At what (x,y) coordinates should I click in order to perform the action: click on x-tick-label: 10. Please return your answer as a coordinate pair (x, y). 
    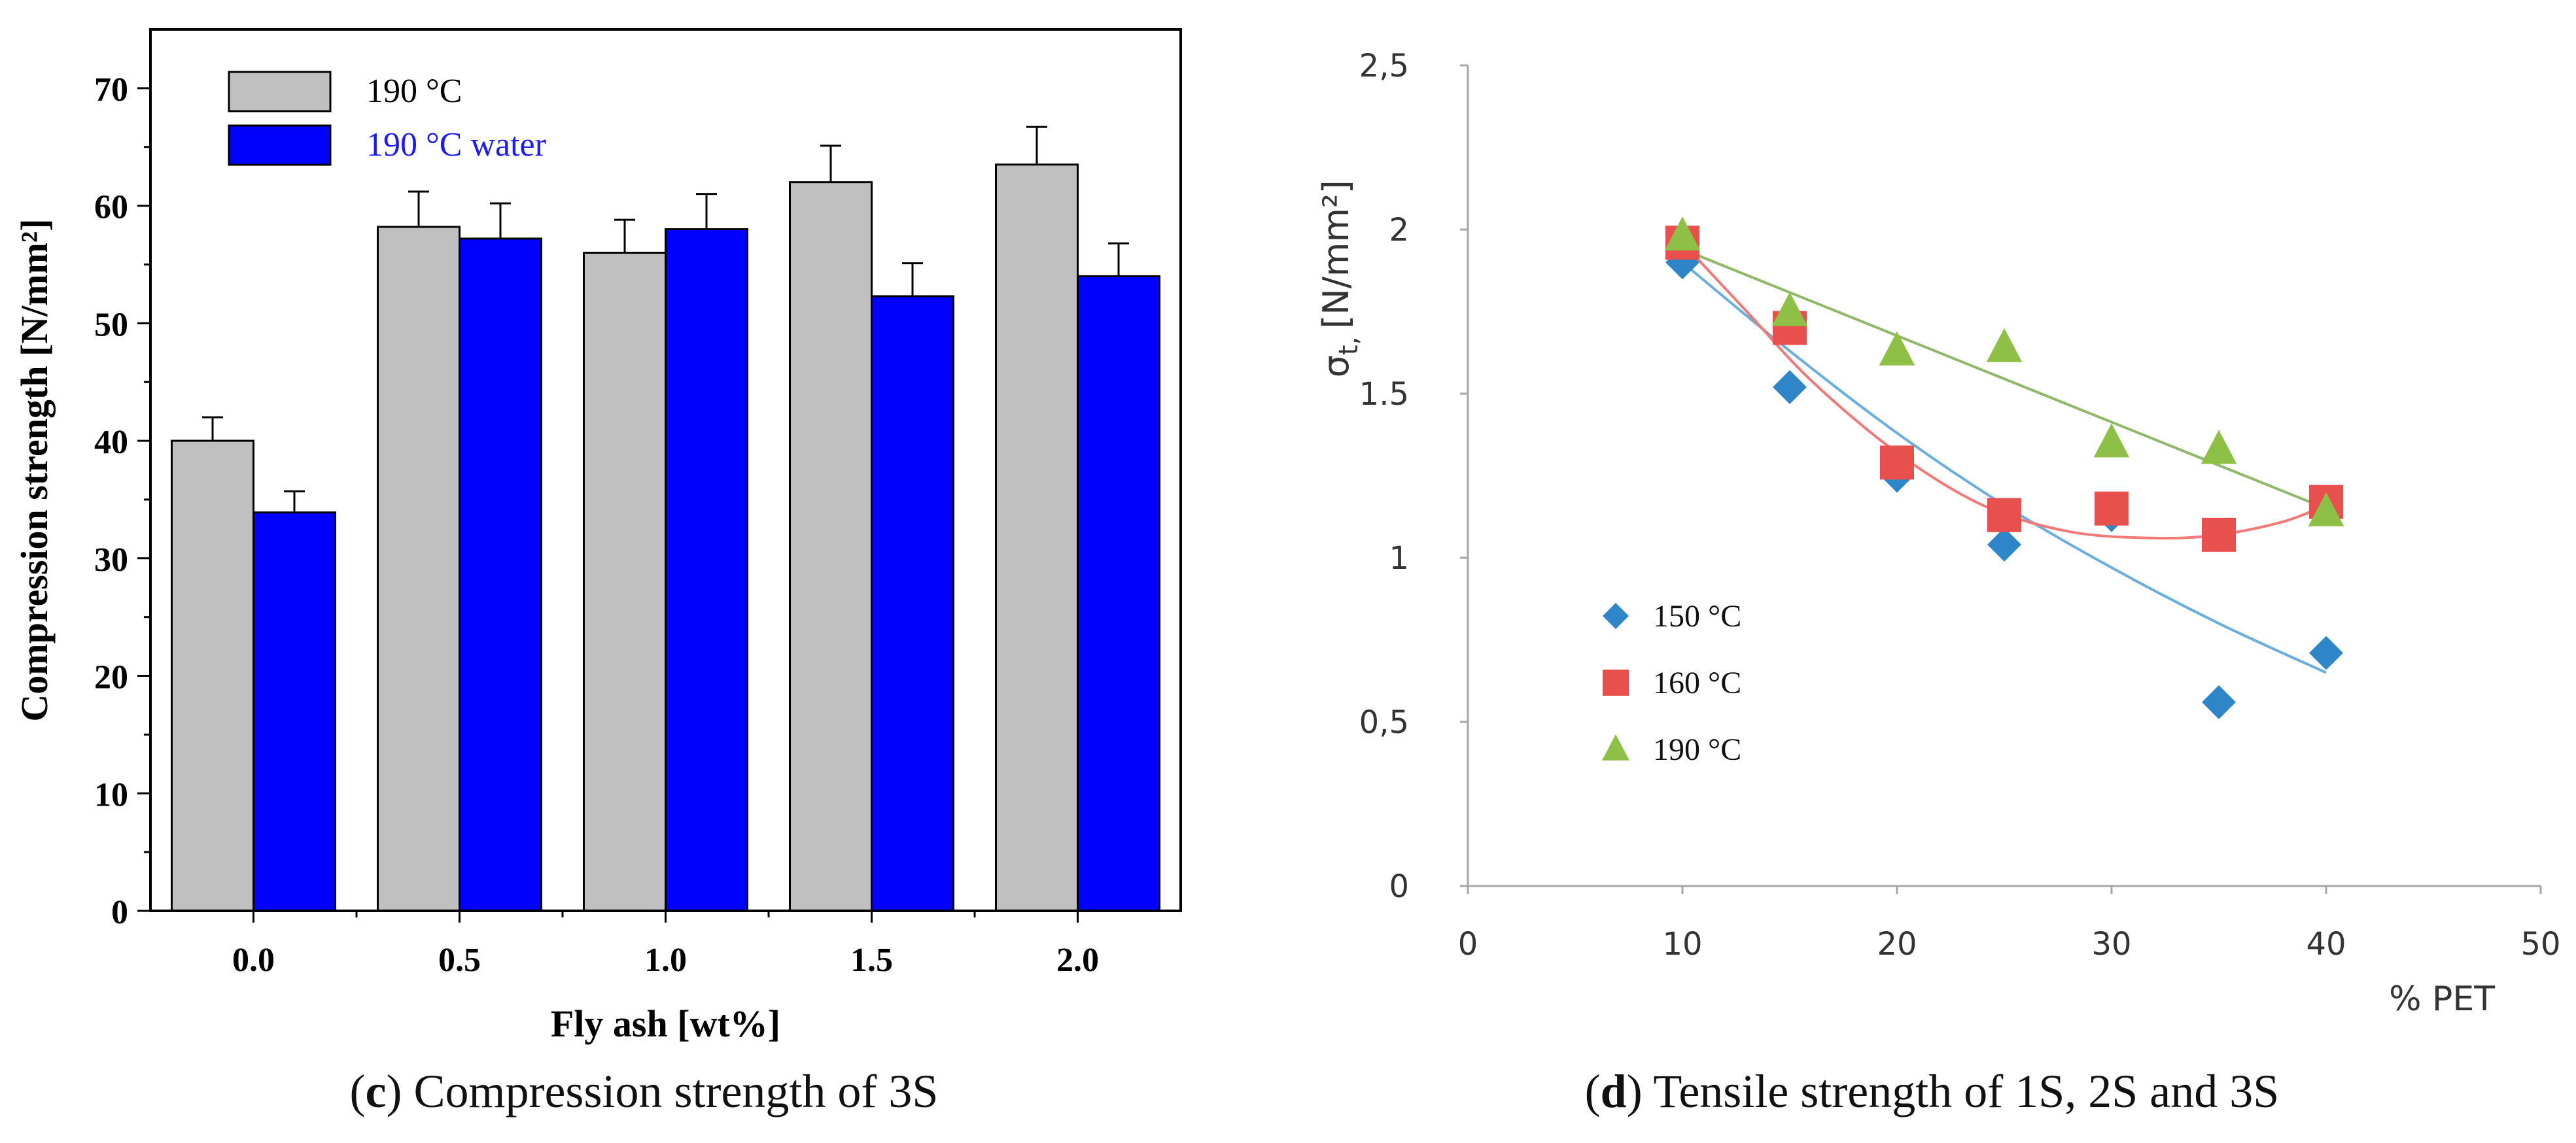
    Looking at the image, I should click on (1682, 944).